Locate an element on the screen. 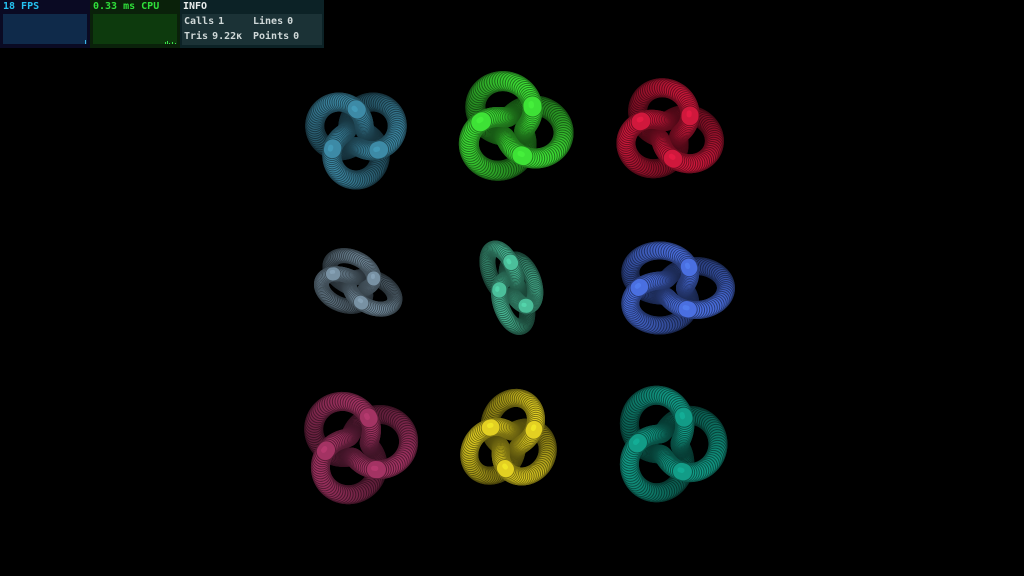 This screenshot has height=576, width=1024. points-label: Points is located at coordinates (271, 36).